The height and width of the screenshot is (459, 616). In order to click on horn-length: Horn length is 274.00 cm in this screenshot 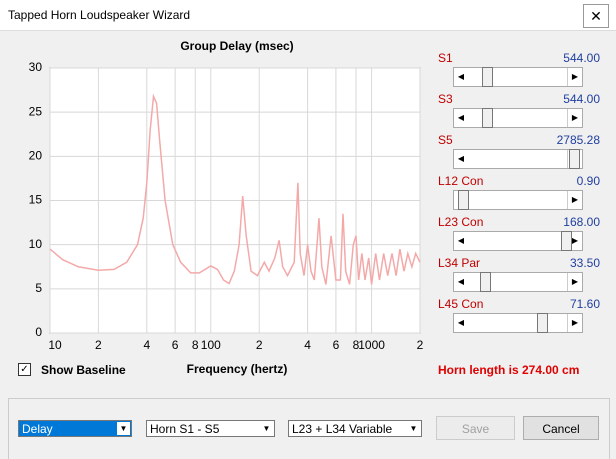, I will do `click(509, 370)`.